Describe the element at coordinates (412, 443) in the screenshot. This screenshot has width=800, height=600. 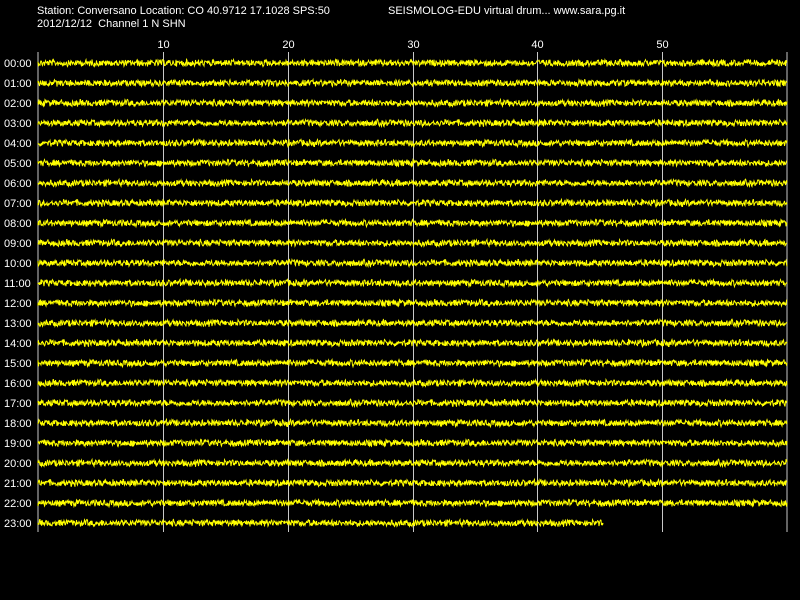
I see `trace-hour-1900` at that location.